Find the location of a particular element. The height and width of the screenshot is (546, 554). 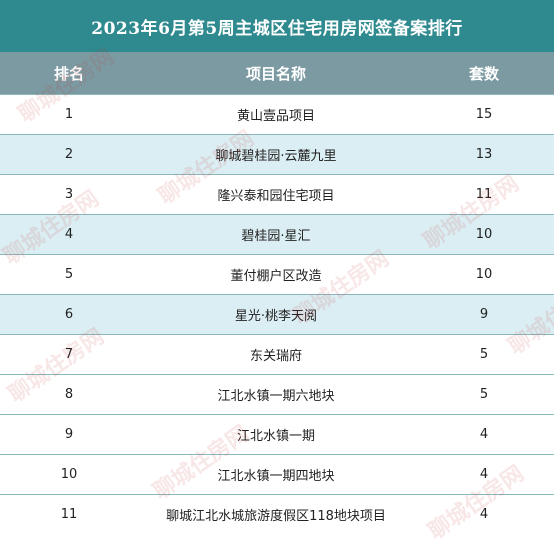

count-cell: 11 is located at coordinates (484, 194).